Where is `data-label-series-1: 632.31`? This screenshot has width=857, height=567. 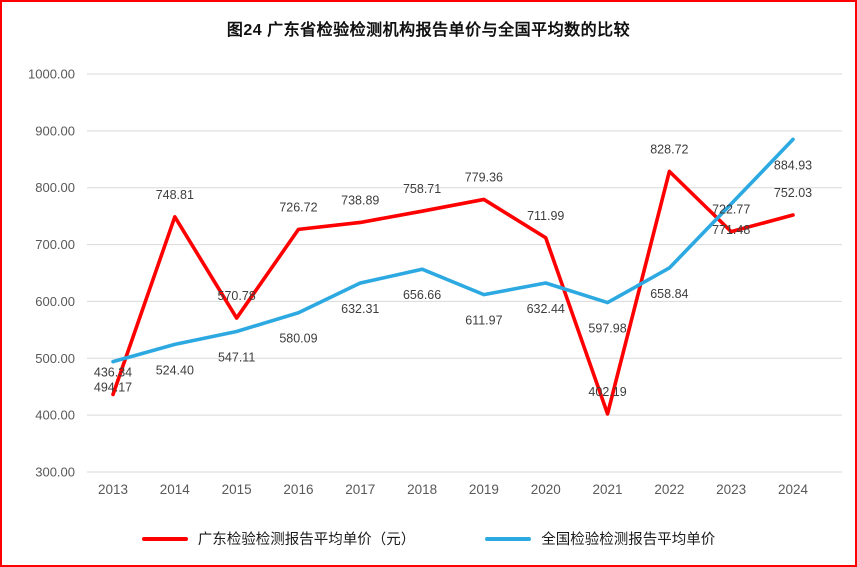 data-label-series-1: 632.31 is located at coordinates (360, 309).